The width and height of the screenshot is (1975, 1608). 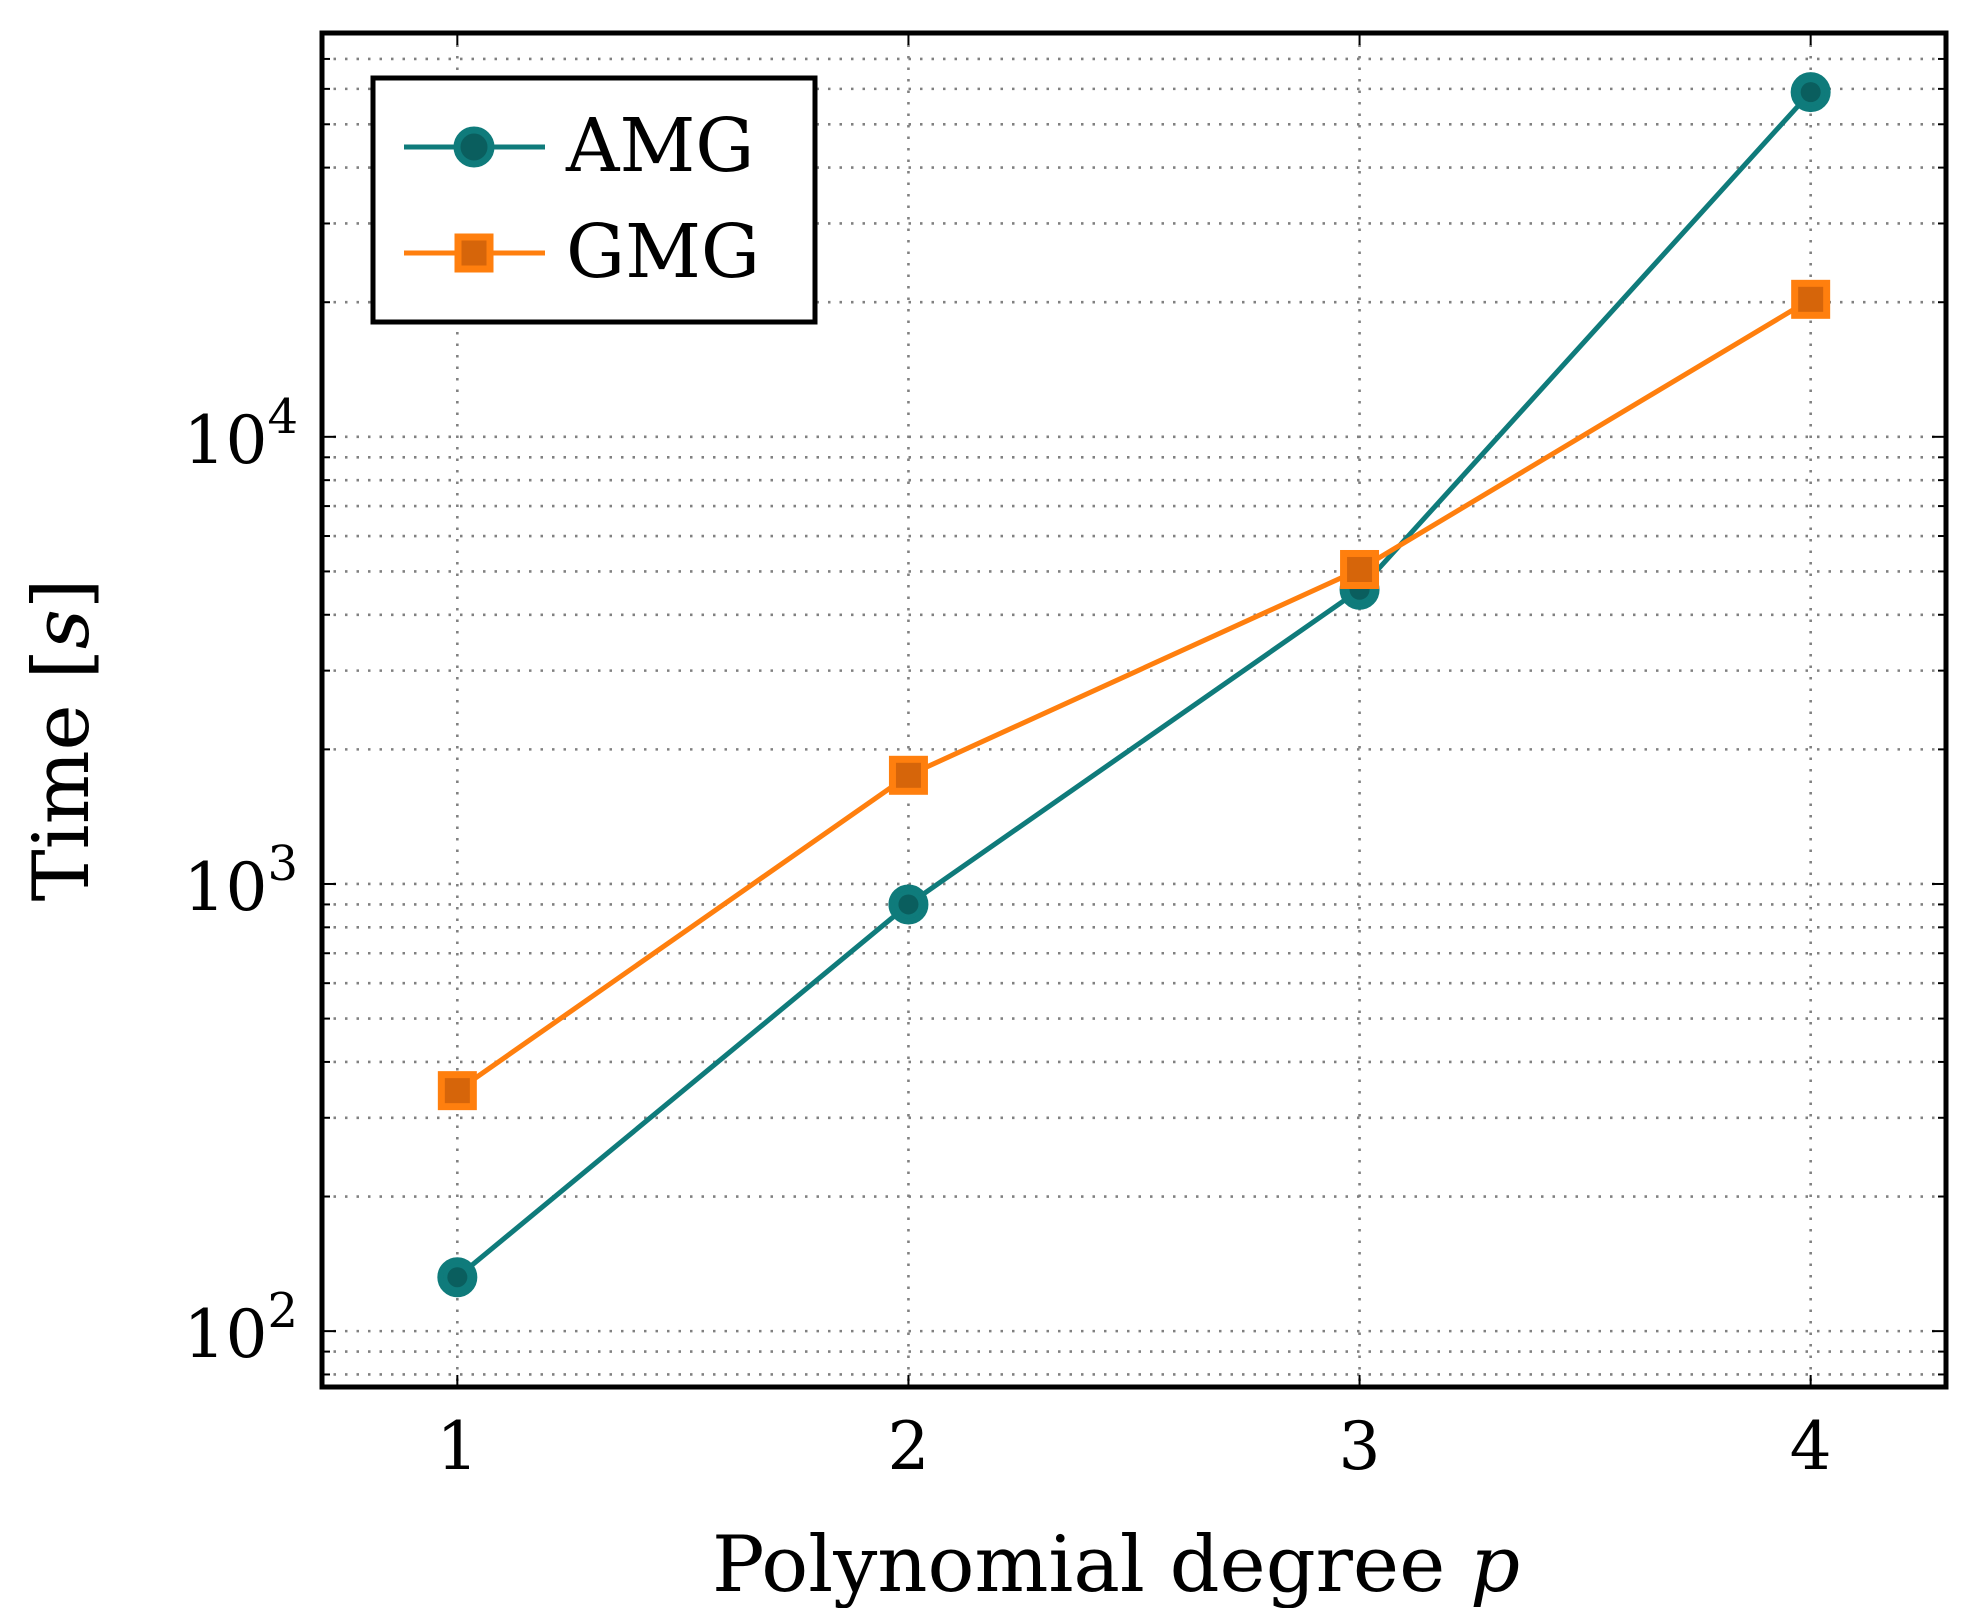 I want to click on x-tick-label: 2, so click(x=908, y=1446).